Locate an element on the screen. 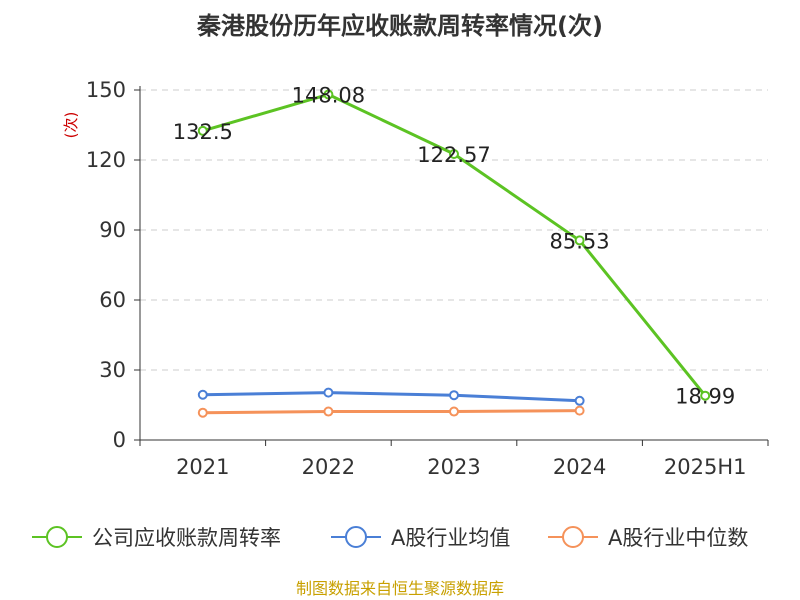 The height and width of the screenshot is (600, 800). y-tick-label: 90 is located at coordinates (112, 230).